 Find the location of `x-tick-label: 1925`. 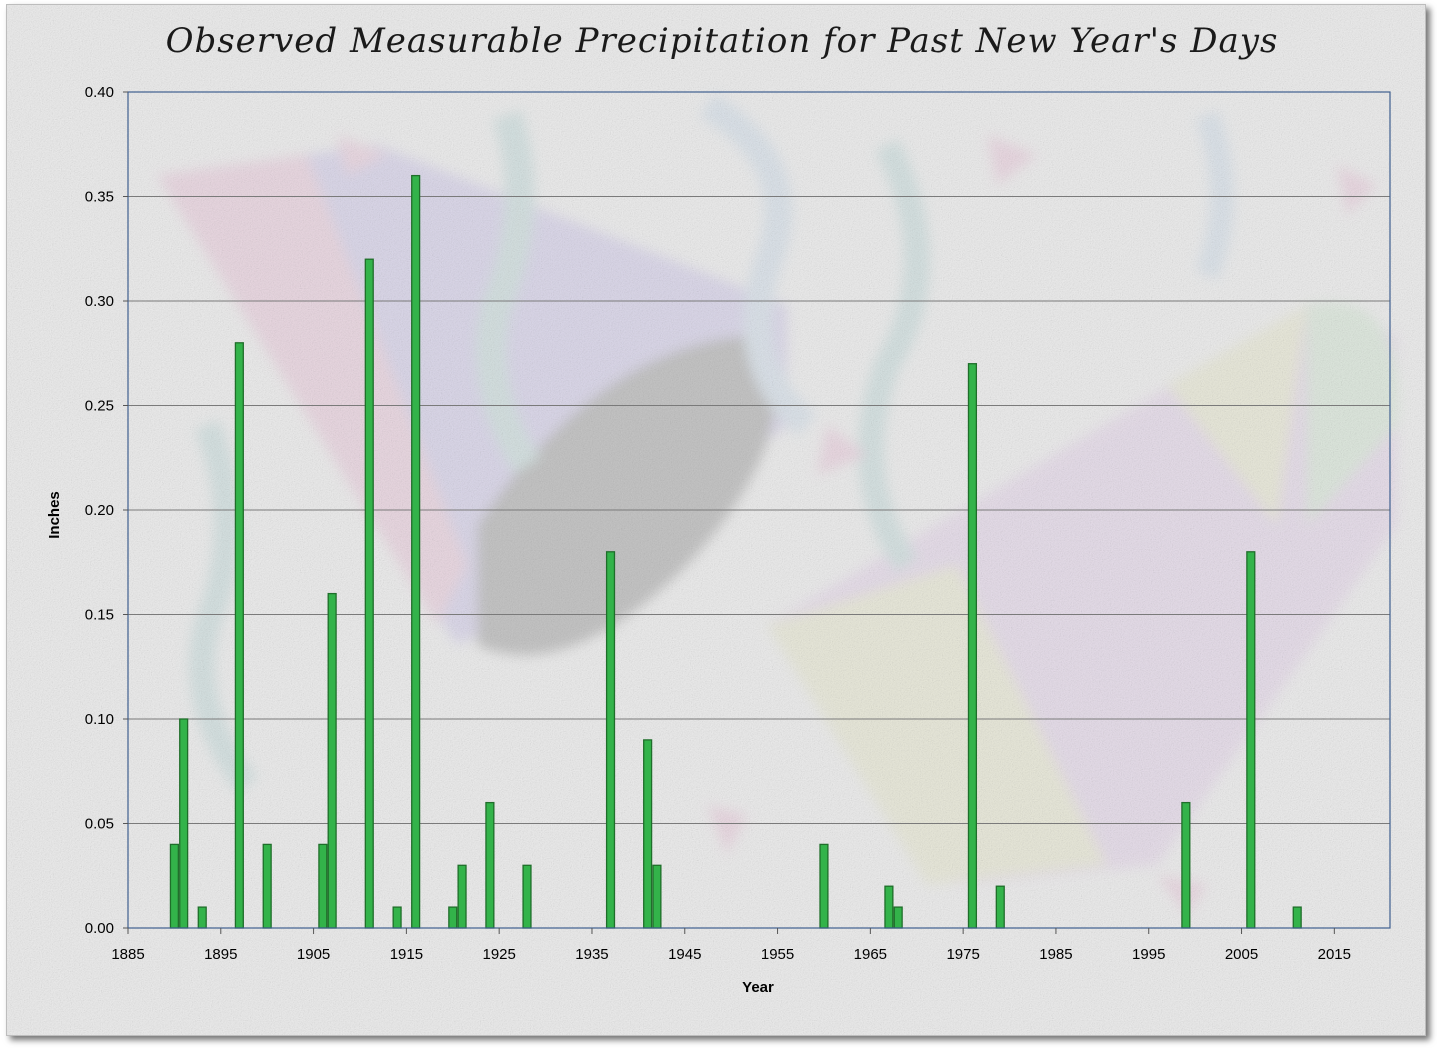

x-tick-label: 1925 is located at coordinates (498, 954).